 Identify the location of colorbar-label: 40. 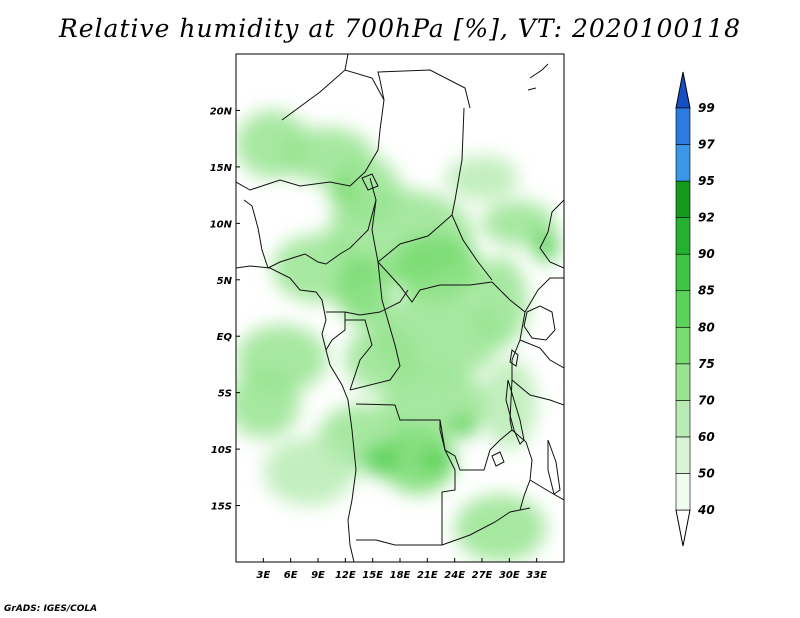
(706, 510).